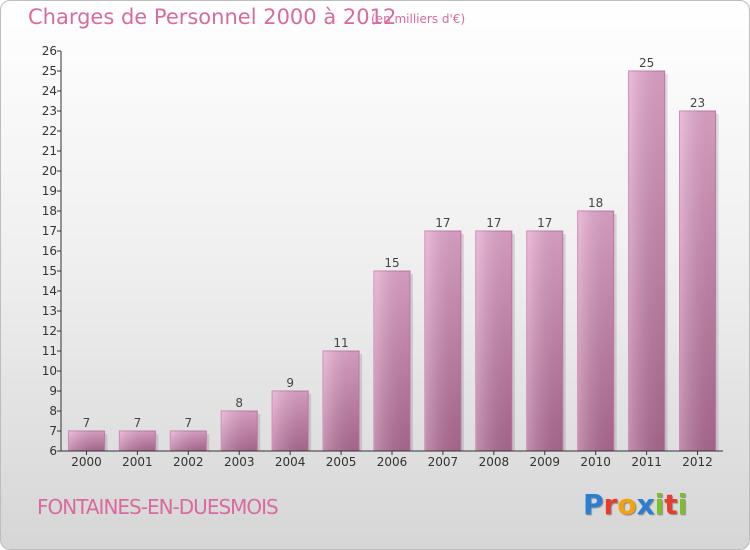  I want to click on x-tick-label-2000: 2000, so click(86, 462).